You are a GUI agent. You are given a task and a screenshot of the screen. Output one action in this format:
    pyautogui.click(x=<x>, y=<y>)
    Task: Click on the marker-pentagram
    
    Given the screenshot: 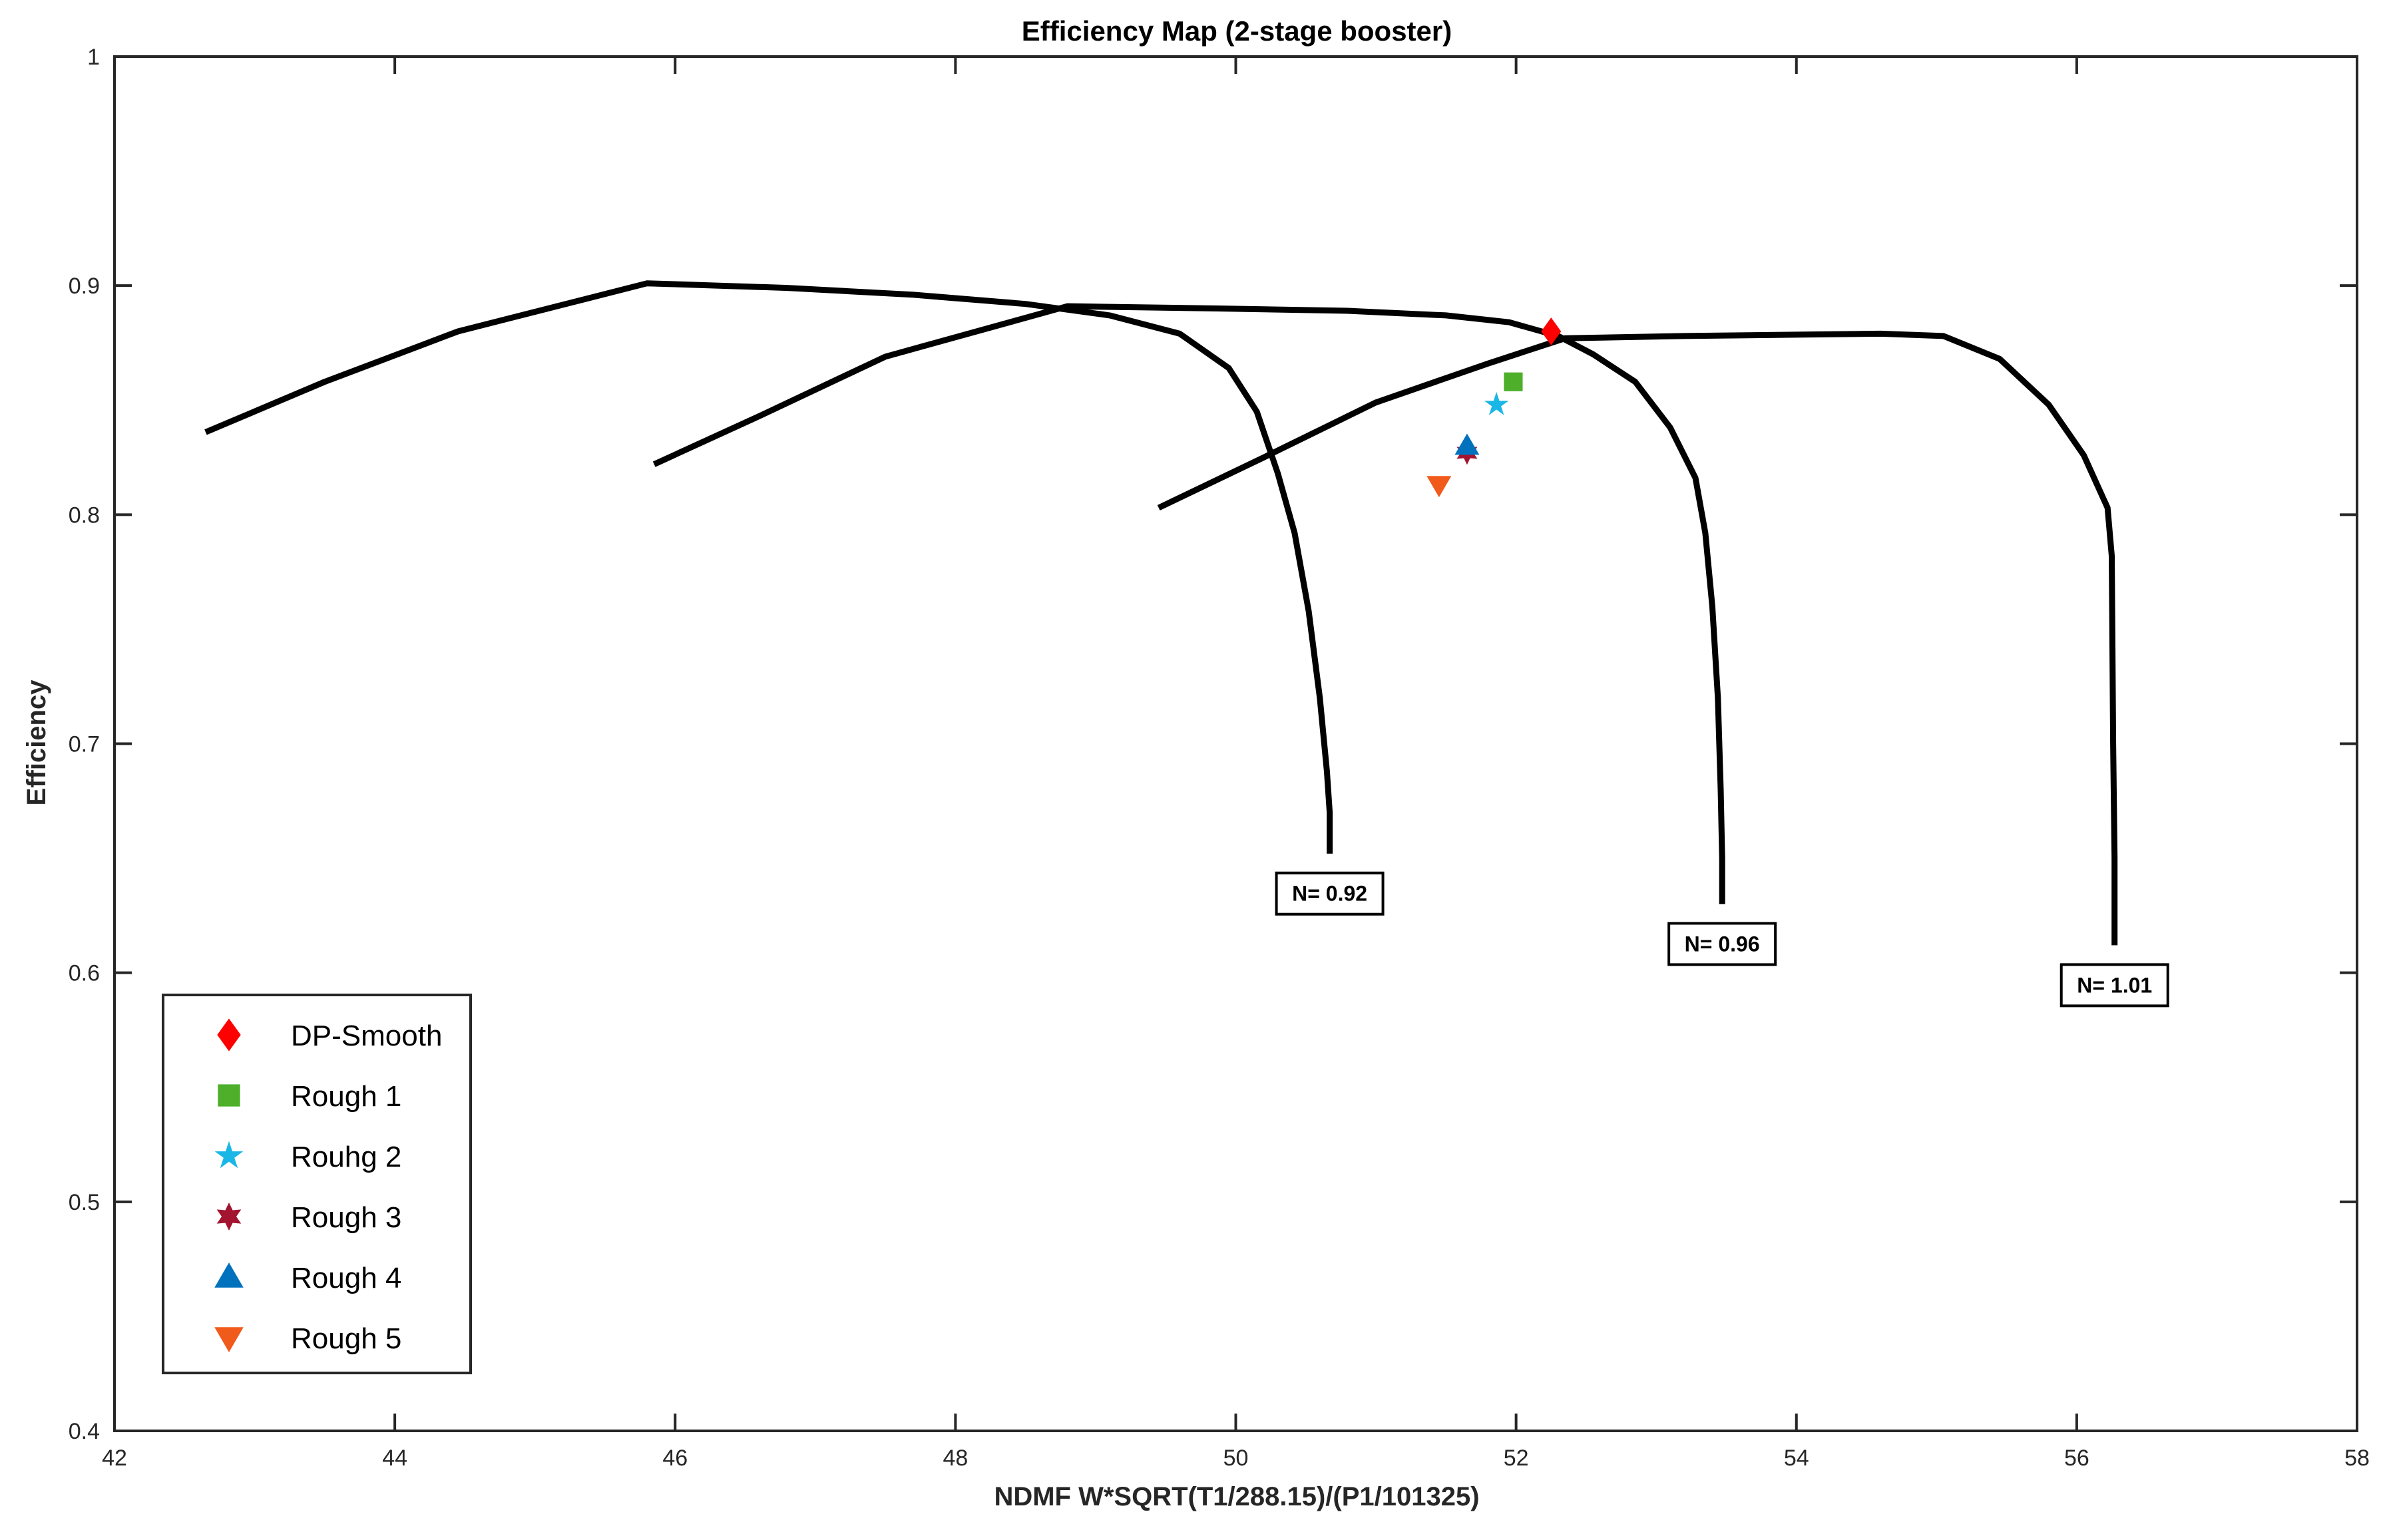 What is the action you would take?
    pyautogui.click(x=1496, y=403)
    